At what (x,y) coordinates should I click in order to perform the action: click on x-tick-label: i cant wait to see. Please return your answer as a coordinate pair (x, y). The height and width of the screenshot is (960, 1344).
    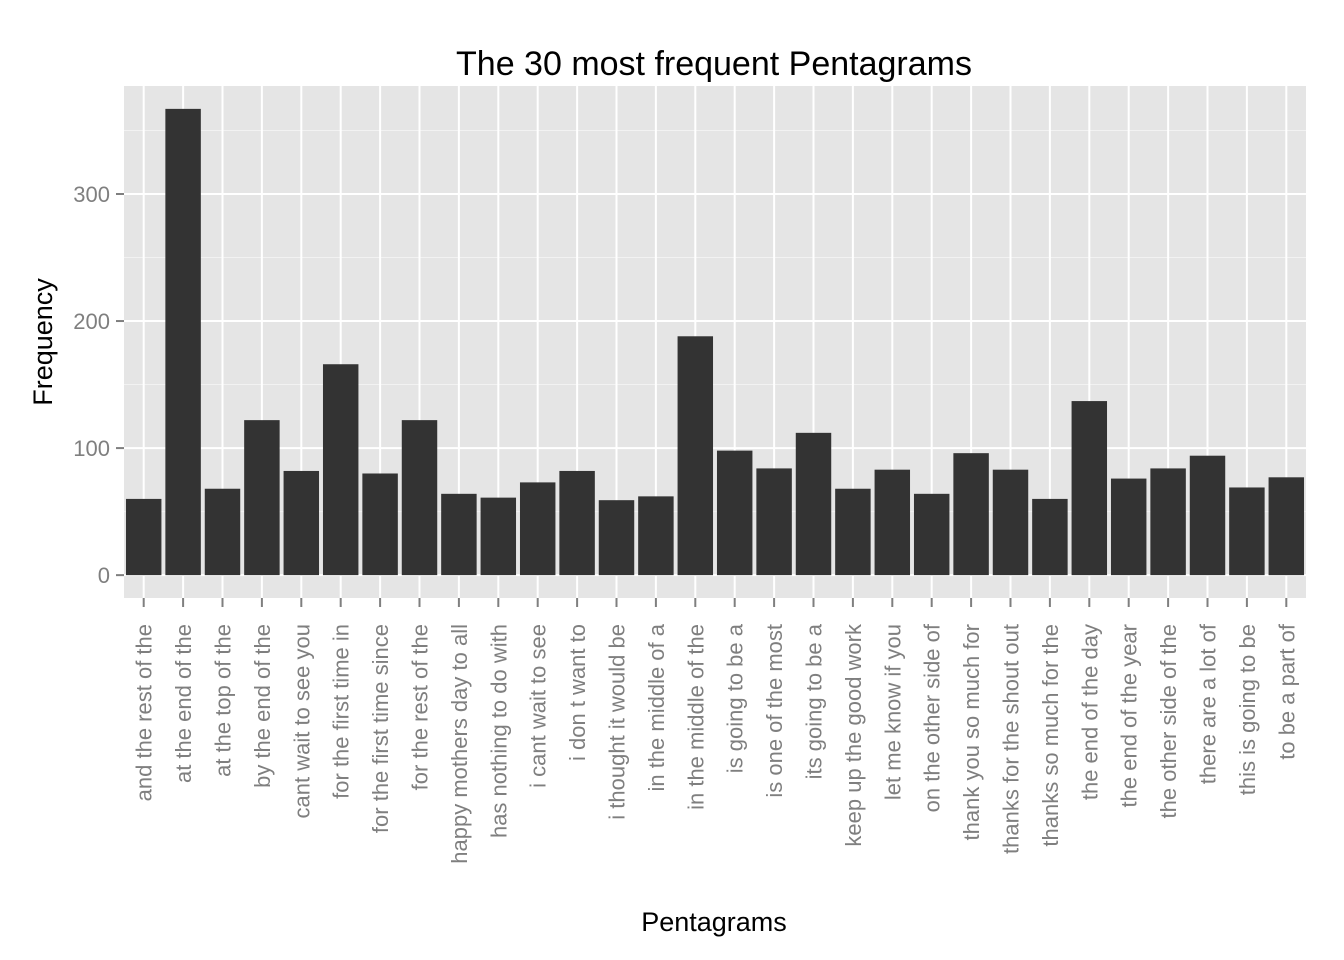
    Looking at the image, I should click on (538, 706).